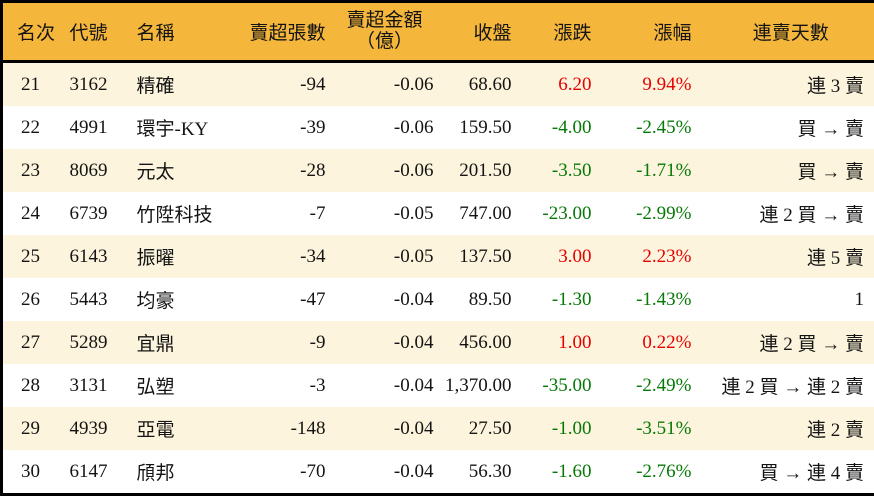 Image resolution: width=874 pixels, height=496 pixels. Describe the element at coordinates (317, 342) in the screenshot. I see `cell-sell-volume: -9` at that location.